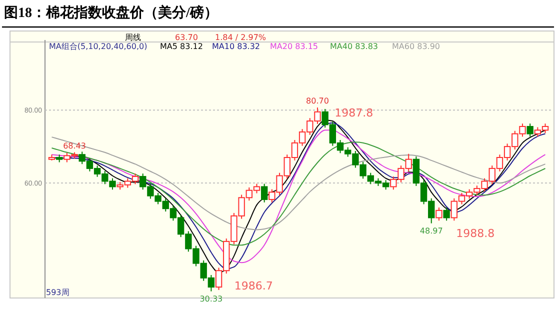 This screenshot has height=329, width=556. What do you see at coordinates (58, 292) in the screenshot?
I see `annotation: 593周` at bounding box center [58, 292].